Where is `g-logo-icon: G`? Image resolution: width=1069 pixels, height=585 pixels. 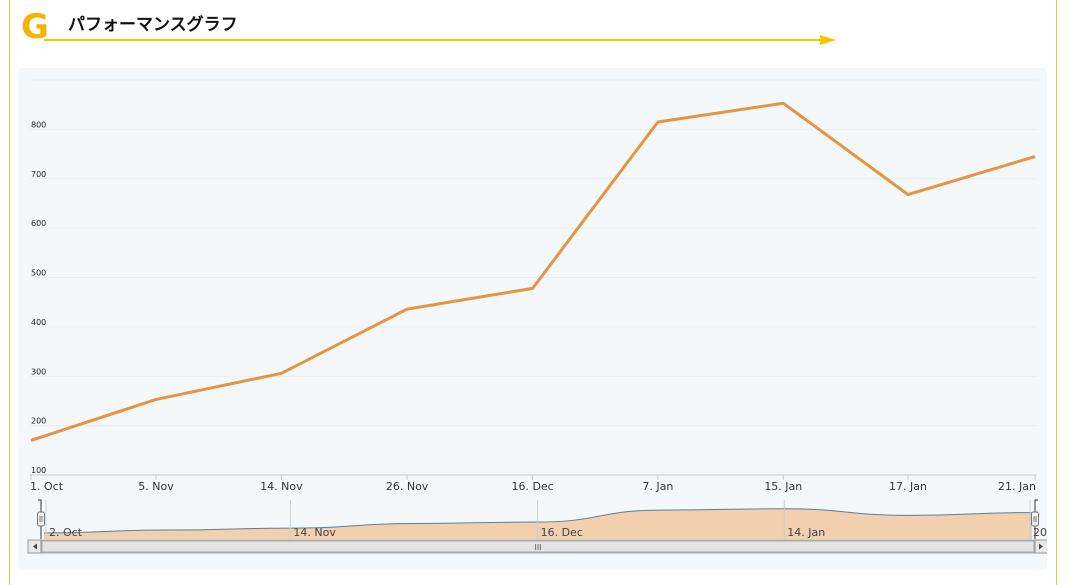
g-logo-icon: G is located at coordinates (35, 25).